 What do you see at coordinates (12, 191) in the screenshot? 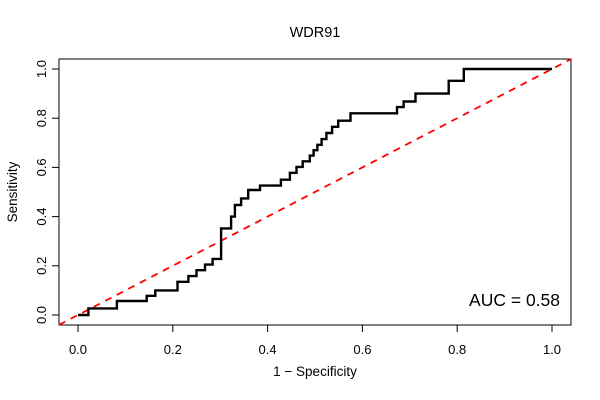
I see `y-axis-title: Sensitivity` at bounding box center [12, 191].